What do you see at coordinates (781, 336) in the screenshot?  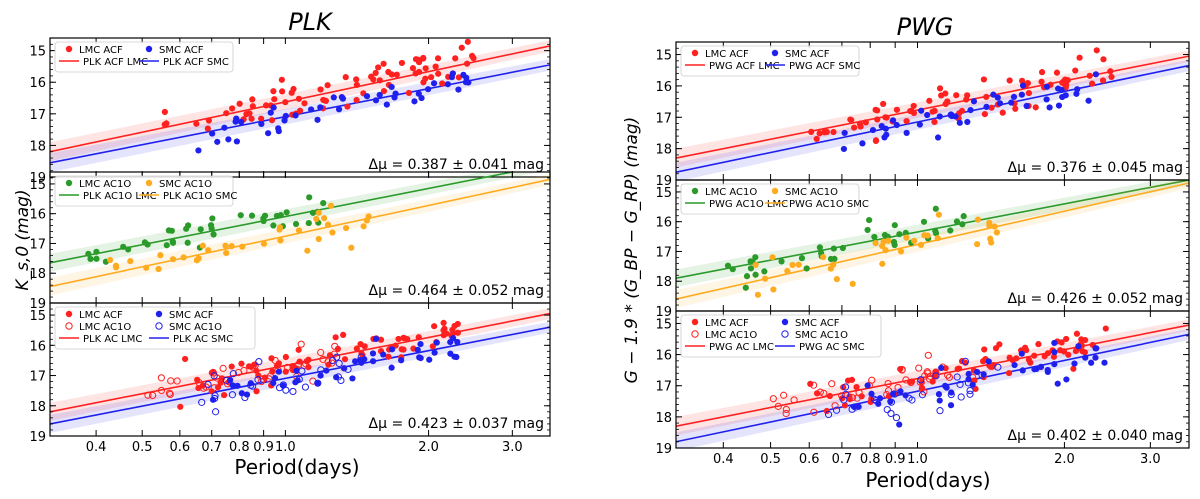 I see `legend-box` at bounding box center [781, 336].